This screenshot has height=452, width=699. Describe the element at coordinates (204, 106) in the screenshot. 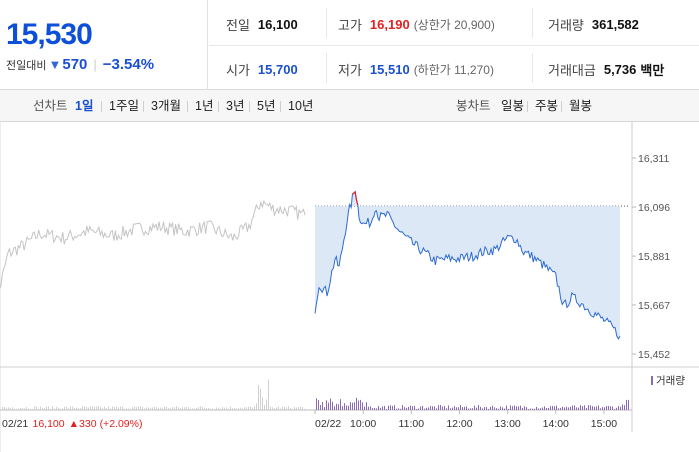

I see `tab-1year: 1년` at that location.